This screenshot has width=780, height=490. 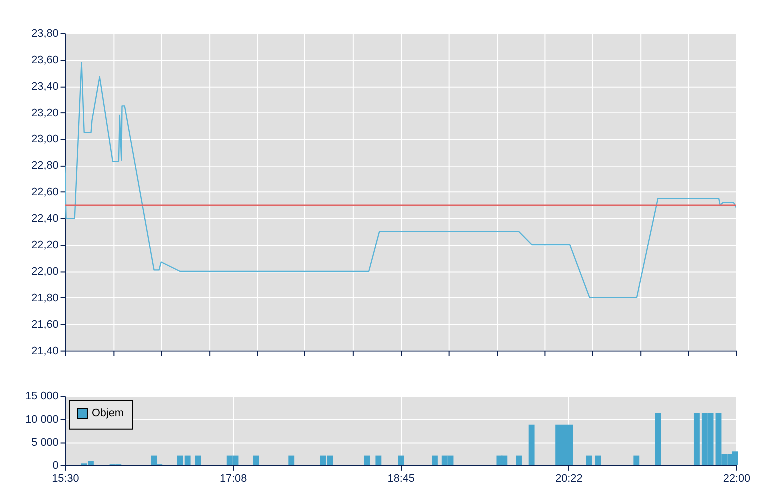 I want to click on y-tick-label: 23,60, so click(x=45, y=60).